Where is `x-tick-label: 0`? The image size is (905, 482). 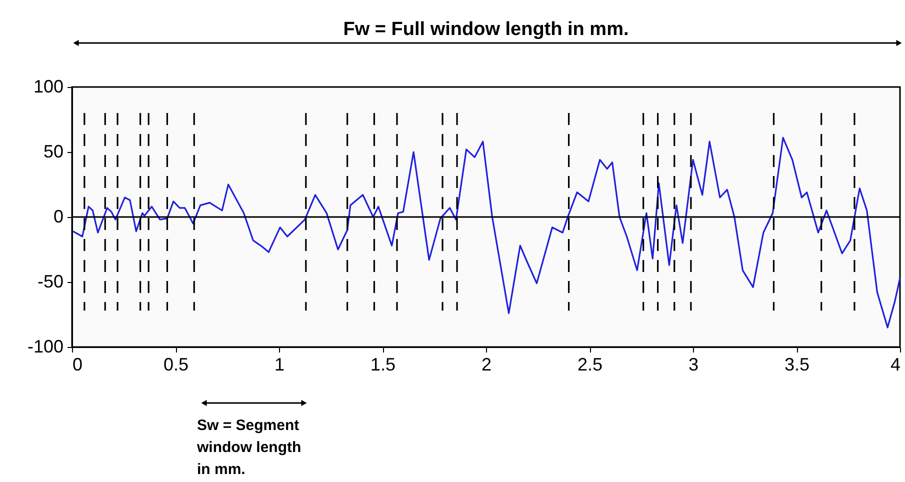
x-tick-label: 0 is located at coordinates (77, 364).